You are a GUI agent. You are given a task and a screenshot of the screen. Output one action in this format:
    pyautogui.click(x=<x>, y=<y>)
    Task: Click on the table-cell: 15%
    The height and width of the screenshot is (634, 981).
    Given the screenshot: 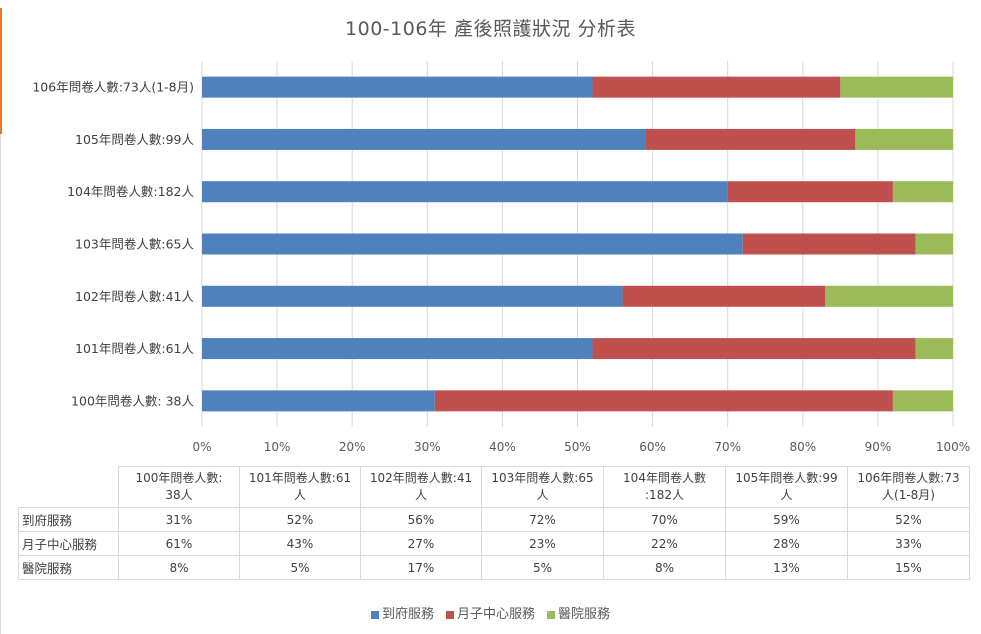 What is the action you would take?
    pyautogui.click(x=908, y=567)
    